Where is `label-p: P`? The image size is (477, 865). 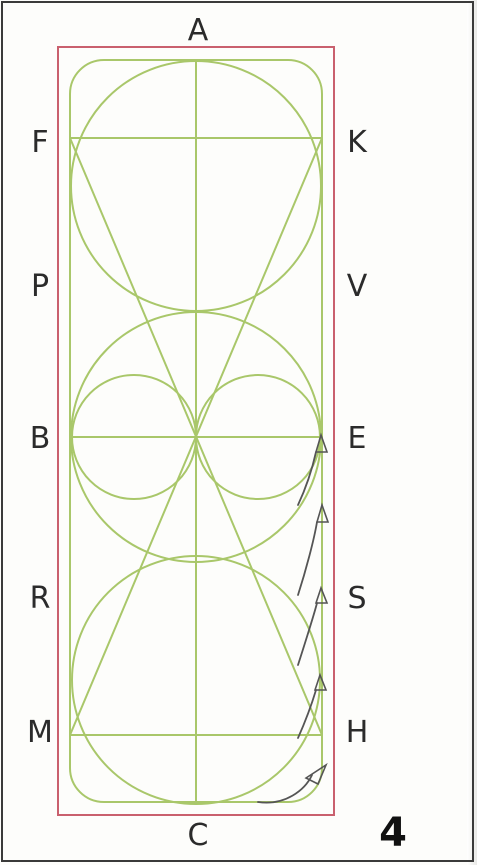 label-p: P is located at coordinates (40, 286).